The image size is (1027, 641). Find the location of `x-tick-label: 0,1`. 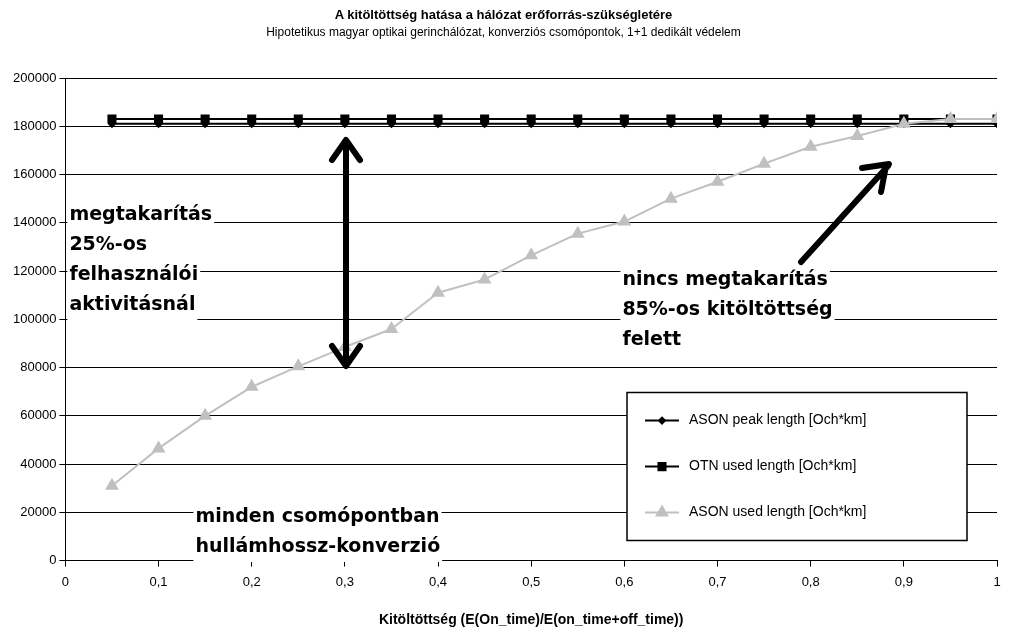

x-tick-label: 0,1 is located at coordinates (158, 581).